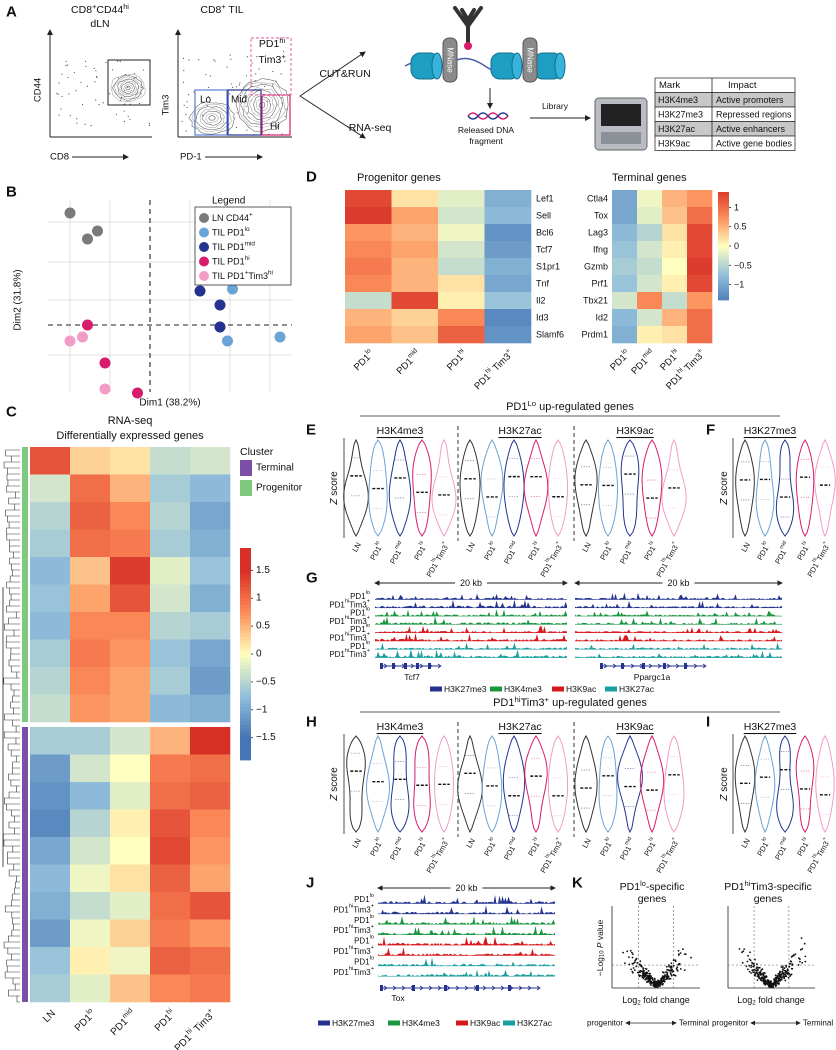 The width and height of the screenshot is (836, 1050). Describe the element at coordinates (398, 998) in the screenshot. I see `gene-name: Tox` at that location.